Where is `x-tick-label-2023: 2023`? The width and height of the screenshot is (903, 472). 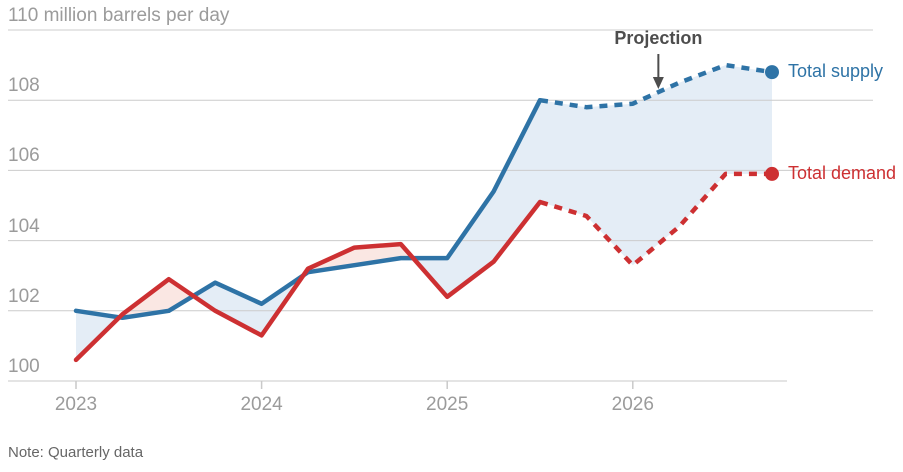 x-tick-label-2023: 2023 is located at coordinates (76, 404).